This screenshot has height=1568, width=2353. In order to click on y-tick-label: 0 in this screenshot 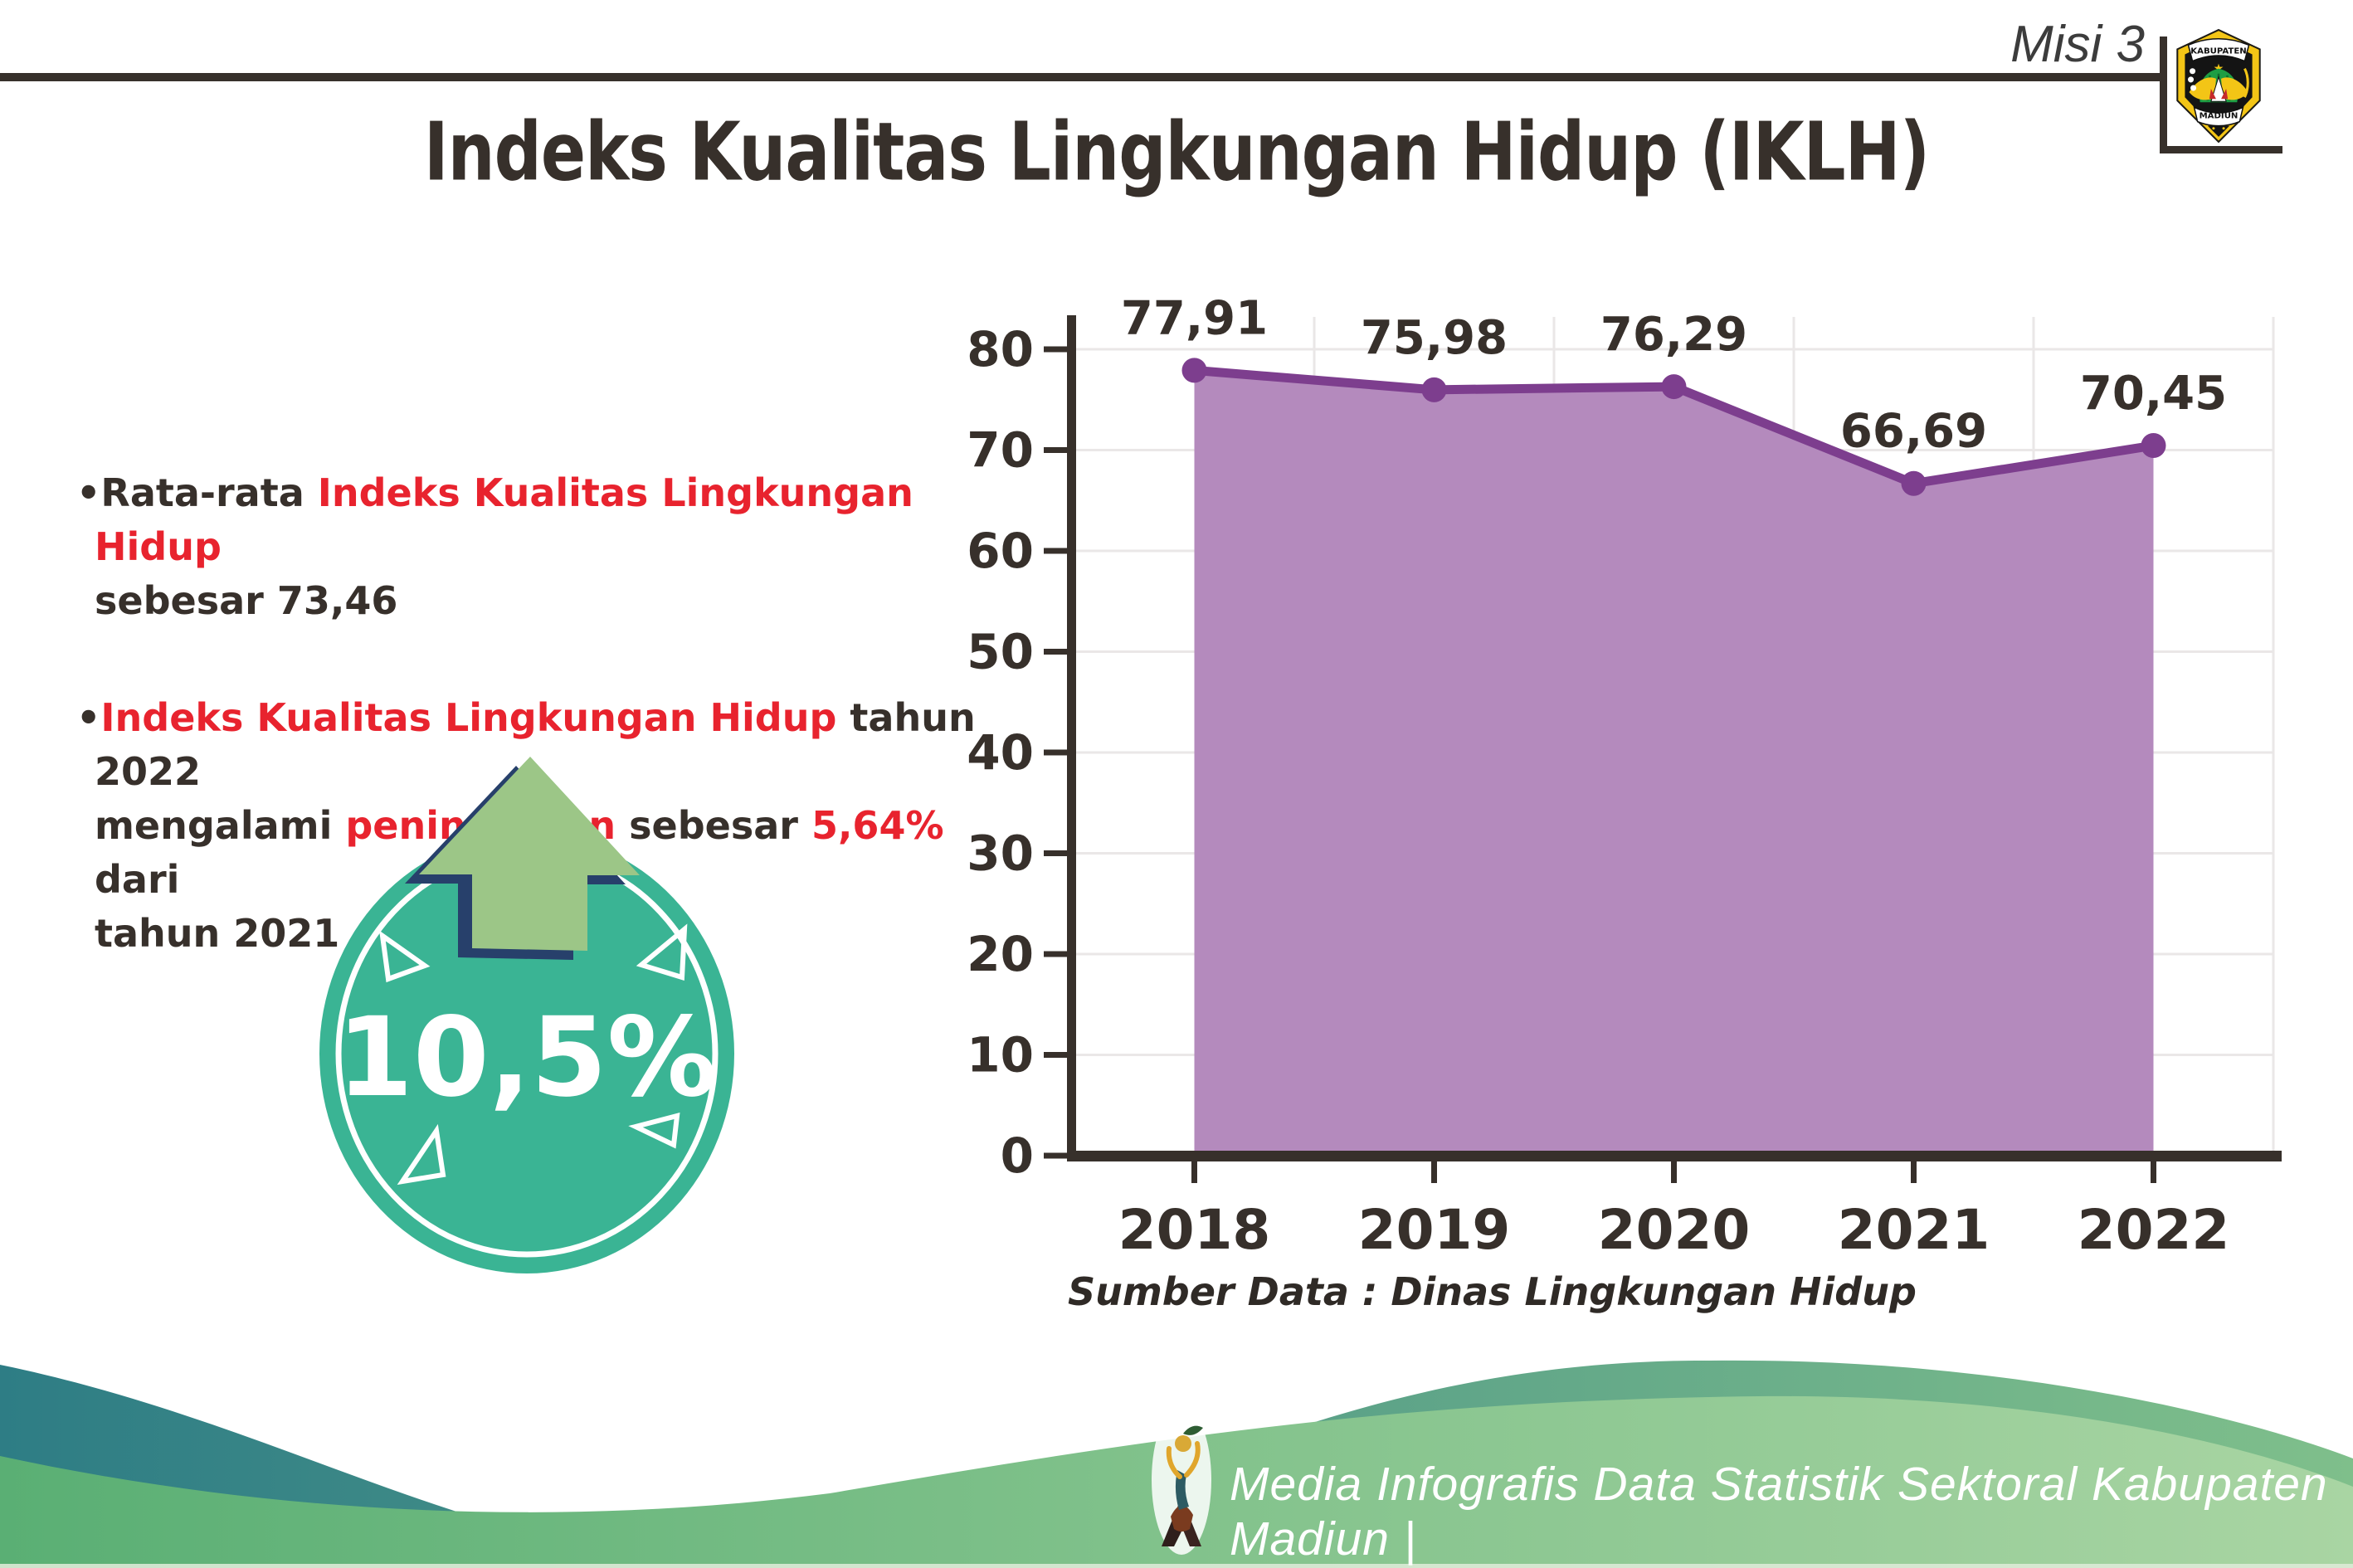, I will do `click(1017, 1155)`.